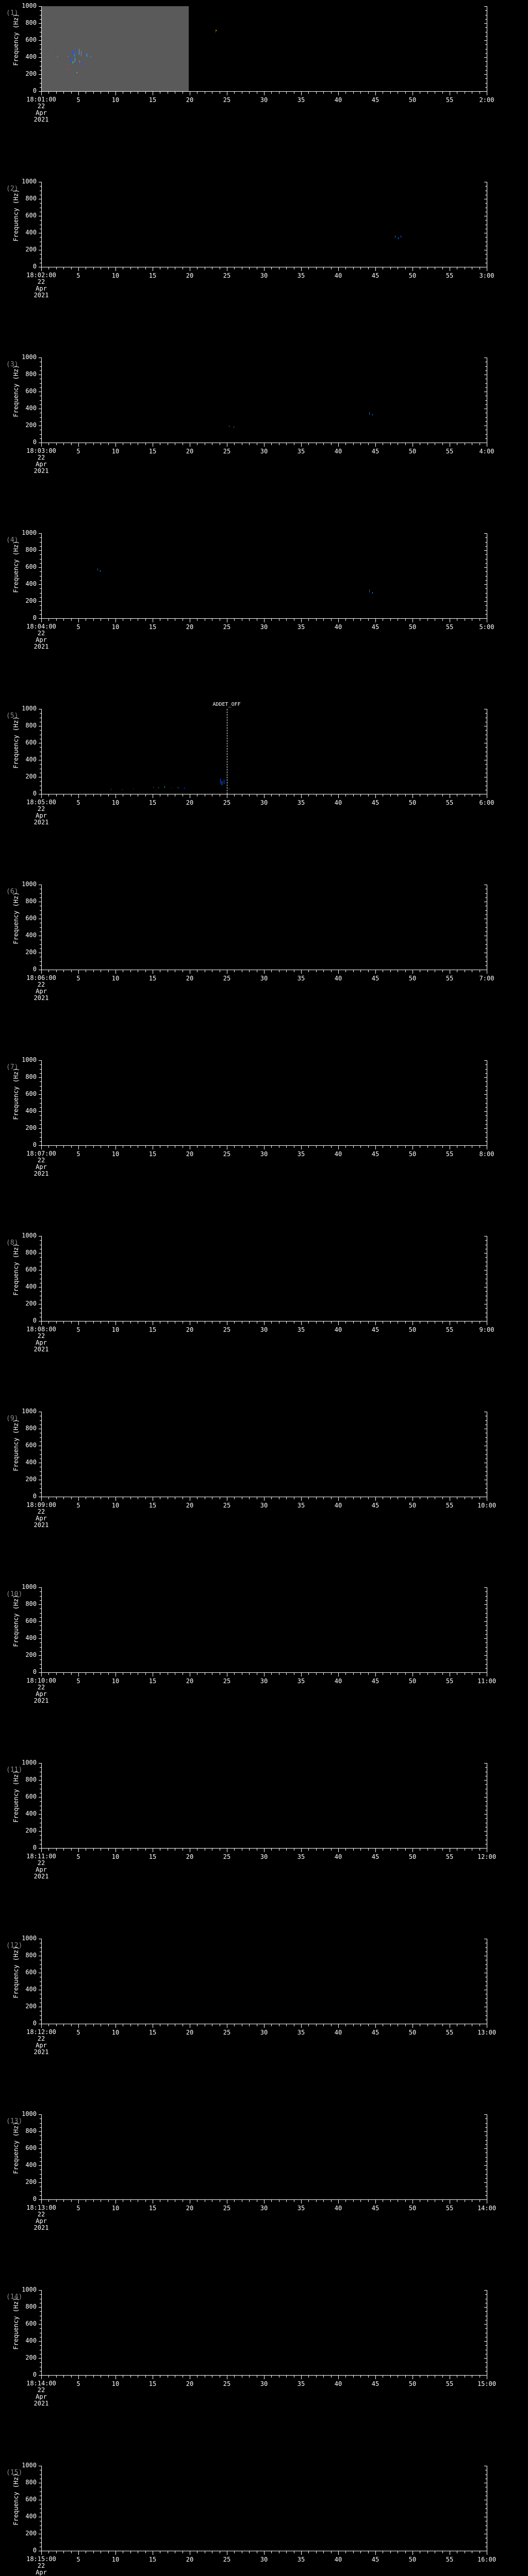 This screenshot has width=528, height=2576. Describe the element at coordinates (78, 1505) in the screenshot. I see `x-tick-label: 5` at that location.